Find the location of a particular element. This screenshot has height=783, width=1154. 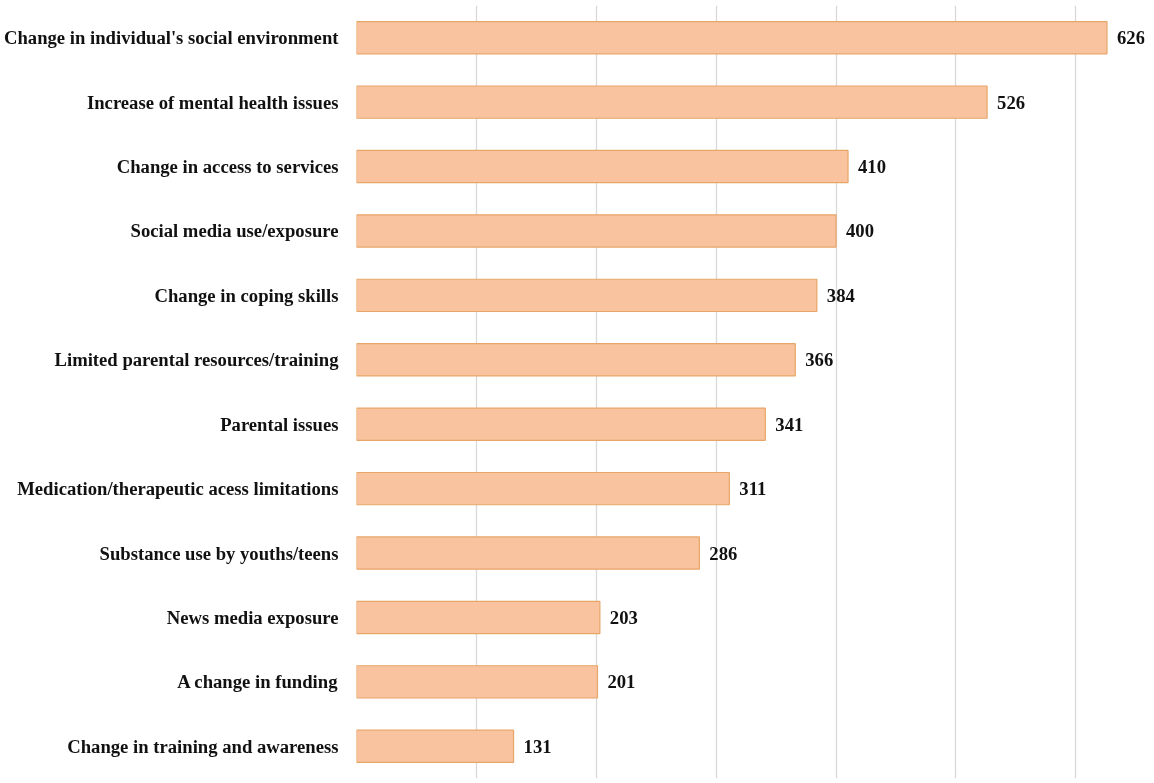

y-tick-label: Substance use by youths/teens is located at coordinates (219, 553).